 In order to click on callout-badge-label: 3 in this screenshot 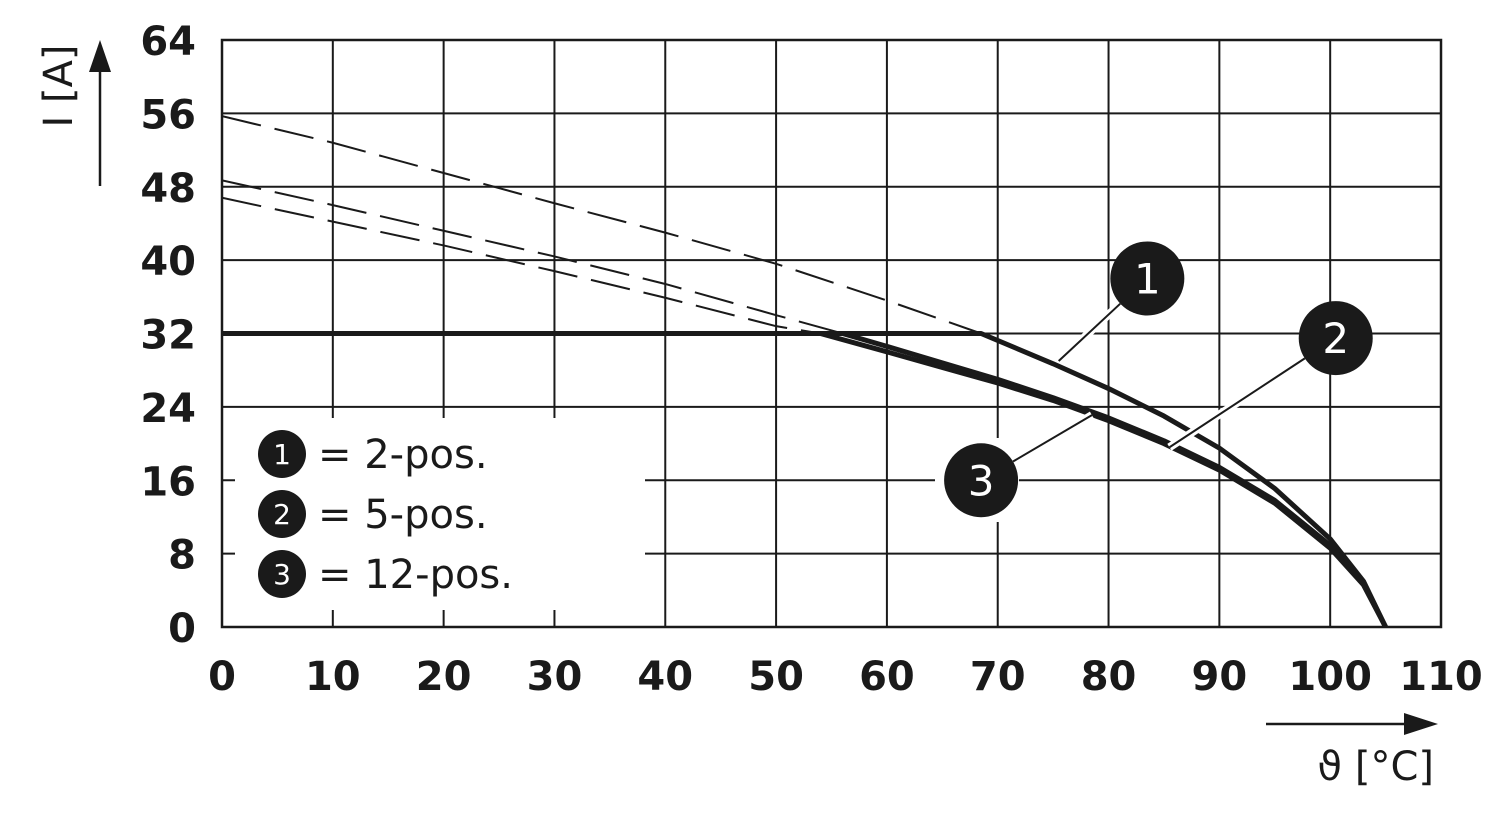, I will do `click(981, 480)`.